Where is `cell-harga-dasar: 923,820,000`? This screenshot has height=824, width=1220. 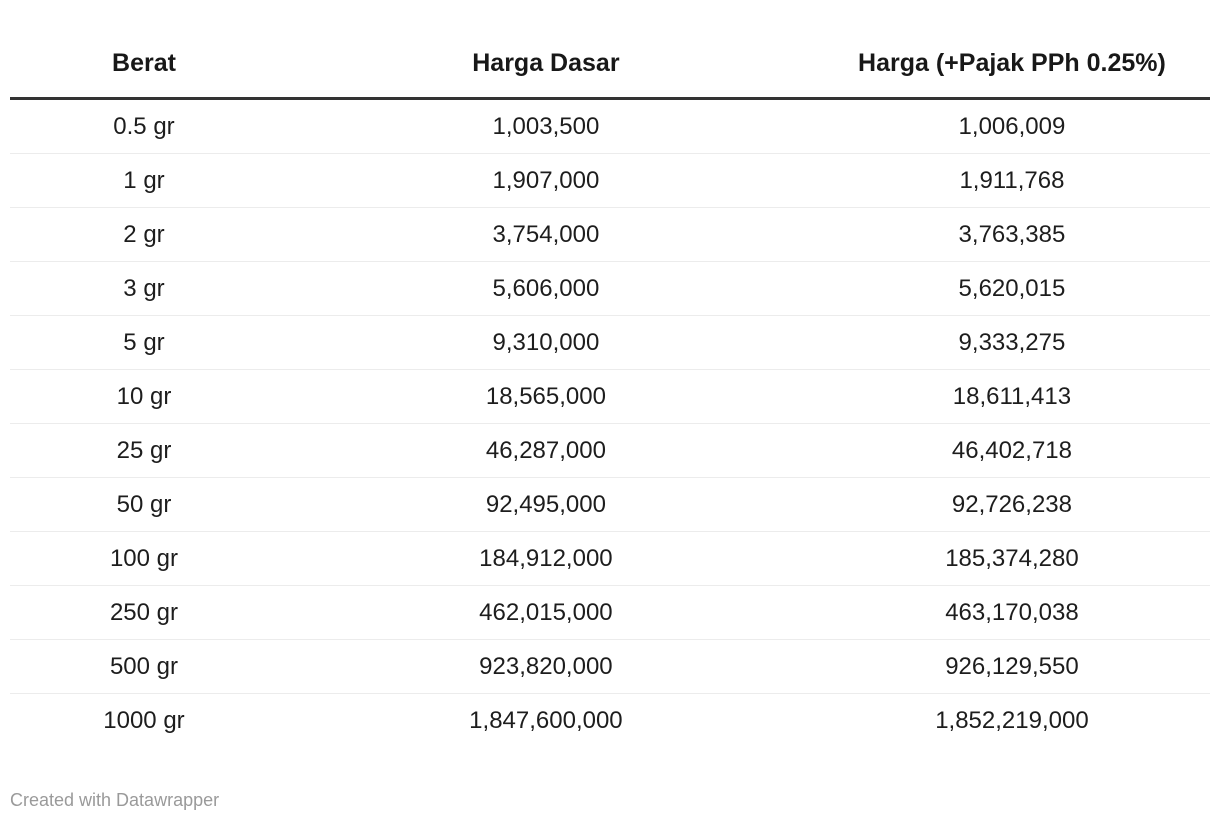
cell-harga-dasar: 923,820,000 is located at coordinates (545, 666).